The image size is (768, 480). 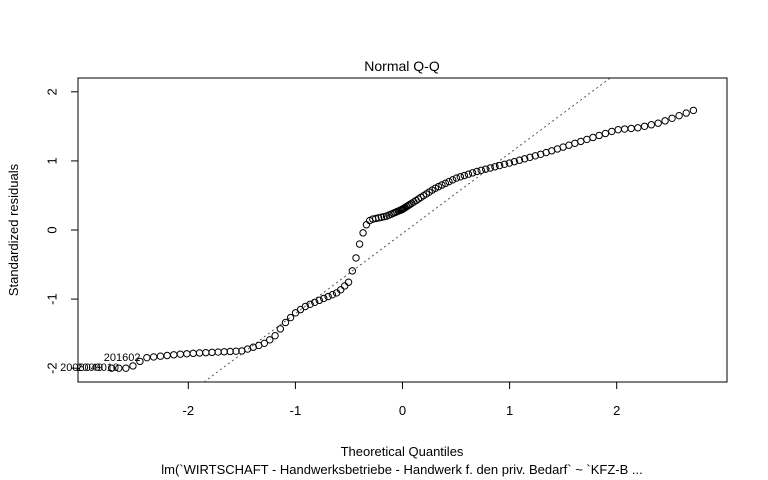 What do you see at coordinates (62, 231) in the screenshot?
I see `y-axis: -2 -1 0 1 2` at bounding box center [62, 231].